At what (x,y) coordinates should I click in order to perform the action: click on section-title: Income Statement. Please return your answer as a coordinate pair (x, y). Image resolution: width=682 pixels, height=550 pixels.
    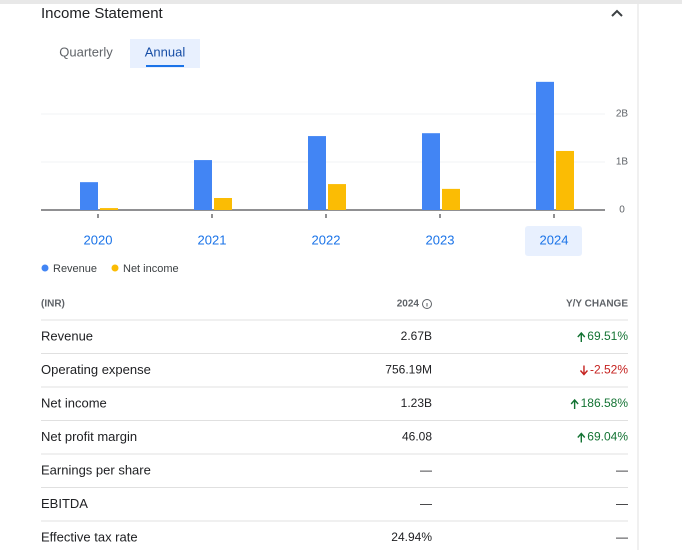
    Looking at the image, I should click on (102, 13).